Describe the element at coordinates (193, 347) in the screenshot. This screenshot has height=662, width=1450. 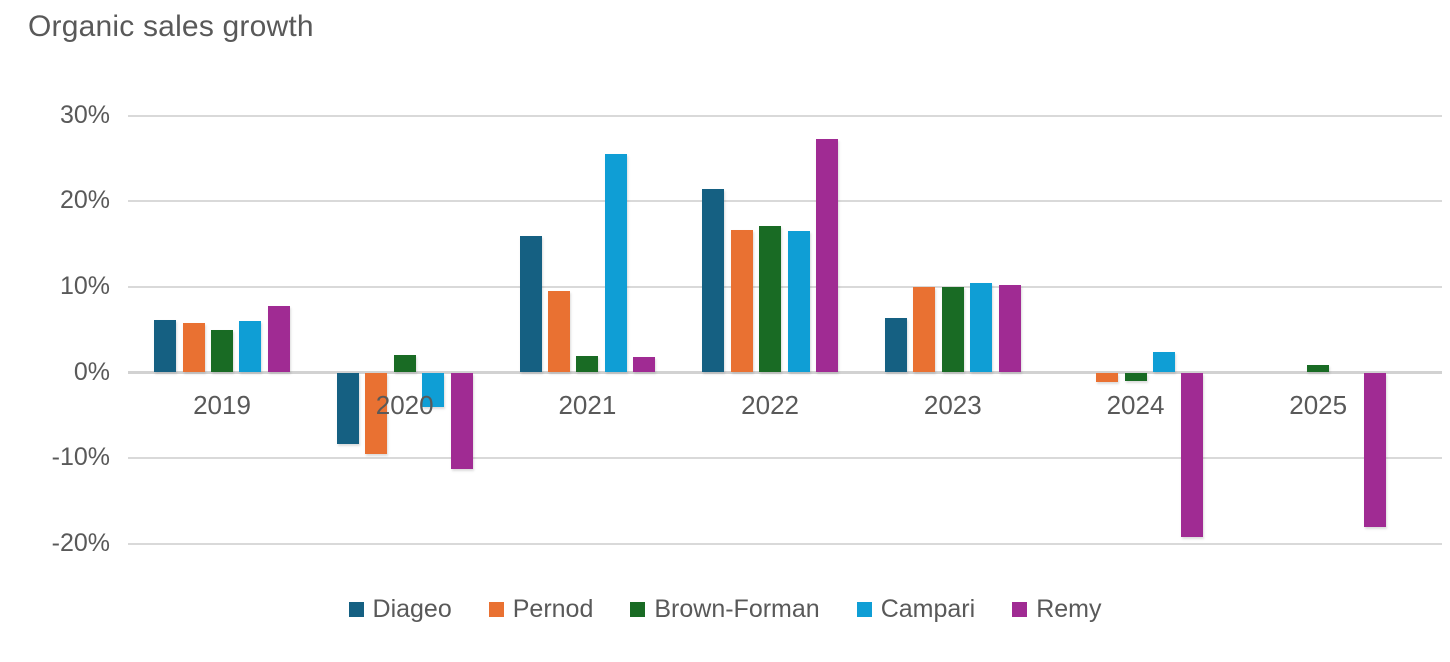
I see `bar-pernod-2019` at that location.